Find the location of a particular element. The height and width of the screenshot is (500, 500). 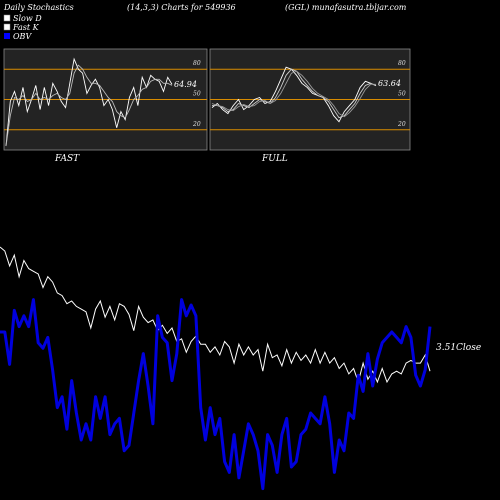

full-last-value: 63.64 is located at coordinates (389, 83).